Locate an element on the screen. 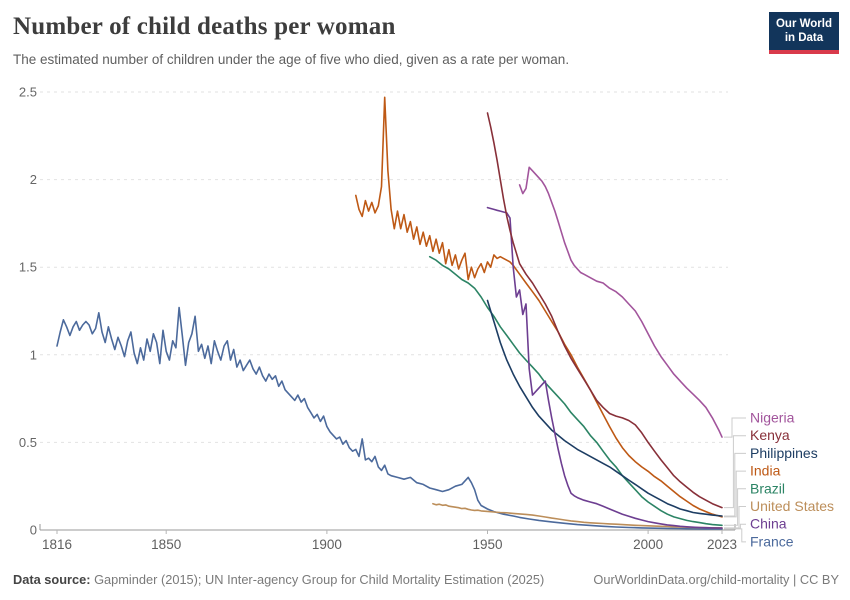 The image size is (850, 600). y-axis-tick-label: 1 is located at coordinates (33, 354).